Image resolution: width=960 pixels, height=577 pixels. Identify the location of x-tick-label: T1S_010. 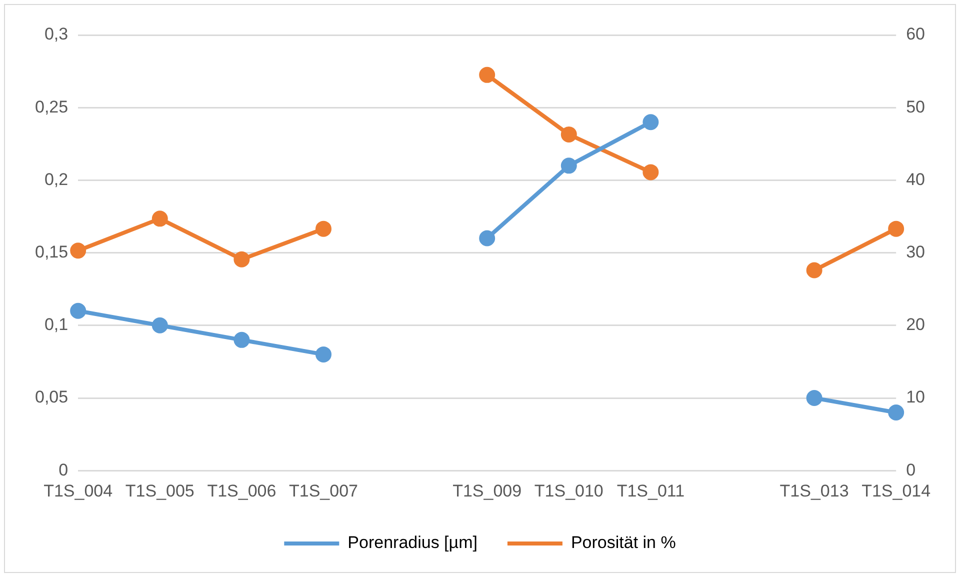
(569, 490).